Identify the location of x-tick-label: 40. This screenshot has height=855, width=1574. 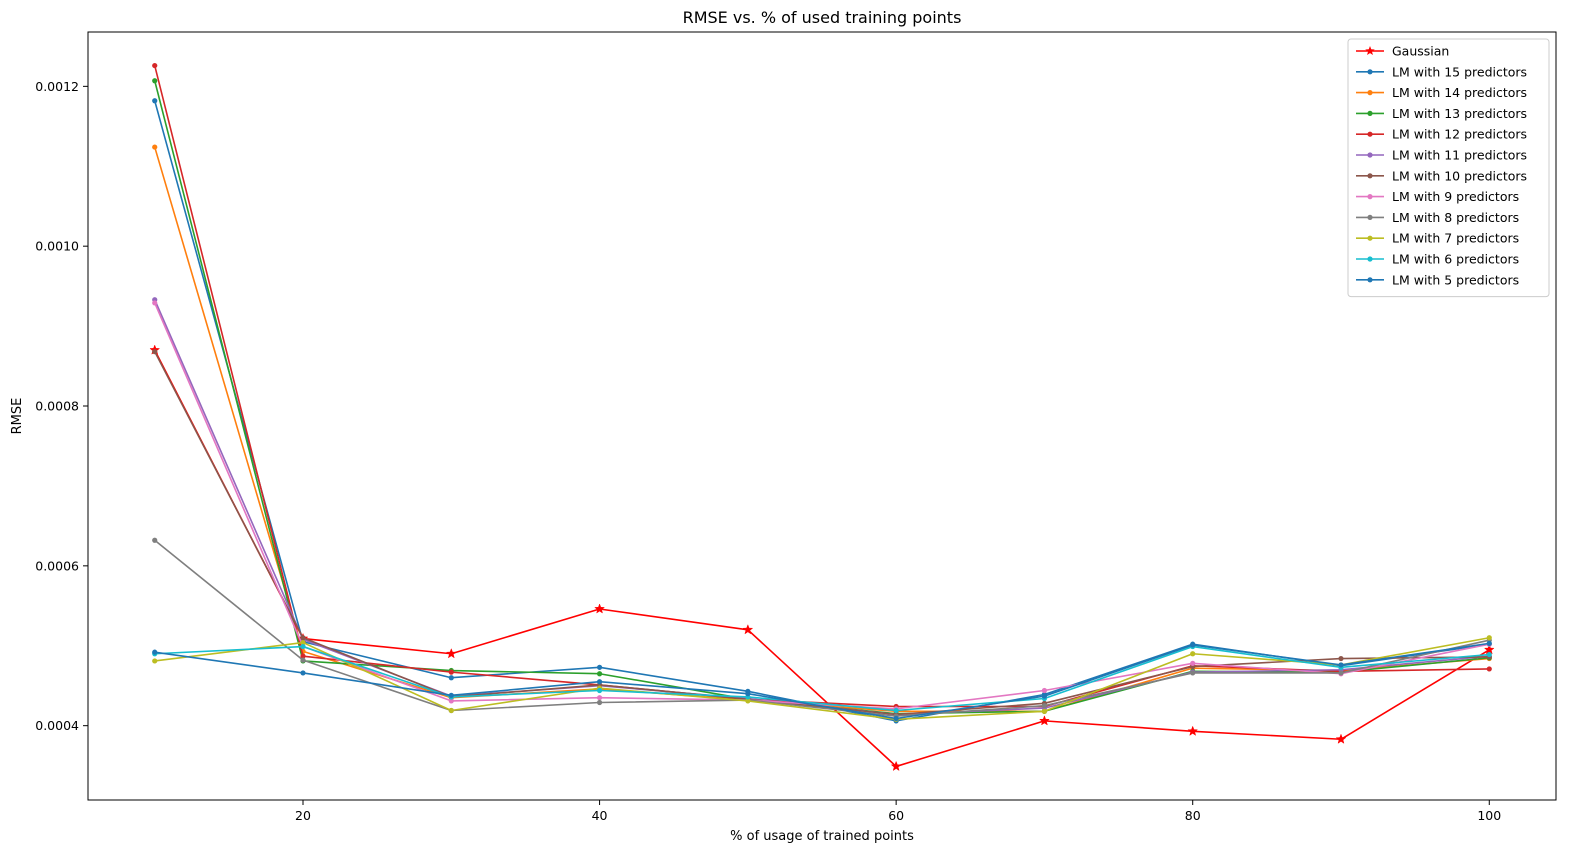
(600, 815).